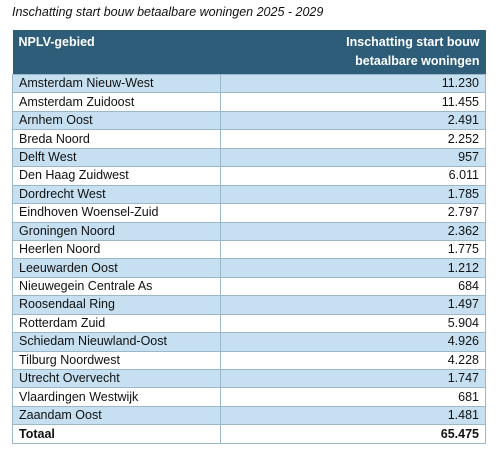 Image resolution: width=500 pixels, height=464 pixels. Describe the element at coordinates (353, 342) in the screenshot. I see `value-cell: 4.926` at that location.